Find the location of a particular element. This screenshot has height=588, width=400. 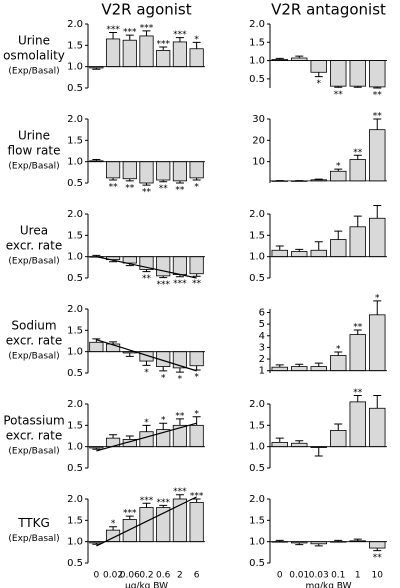

x-tick-label: 0.06 is located at coordinates (130, 576).